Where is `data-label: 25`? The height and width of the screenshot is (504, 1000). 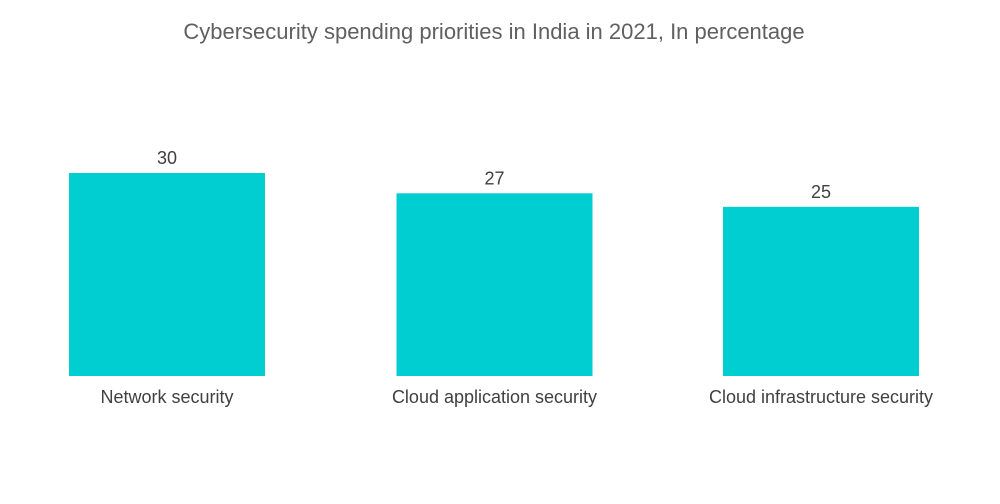
data-label: 25 is located at coordinates (821, 192).